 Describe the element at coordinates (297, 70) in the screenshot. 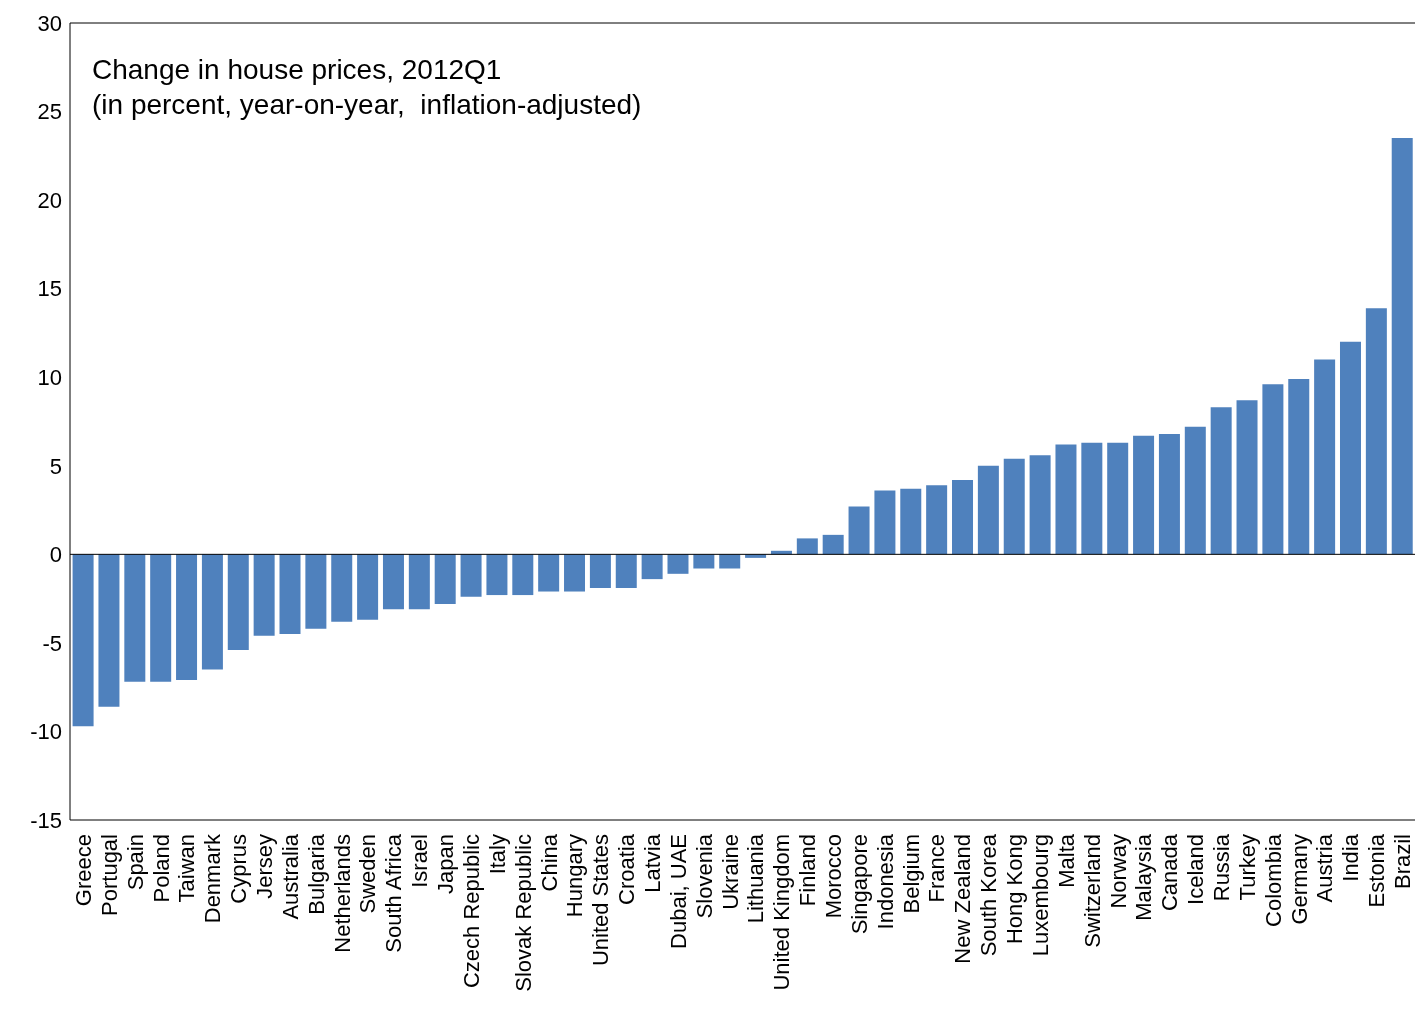

I see `text: Change in house prices, 2012Q1` at that location.